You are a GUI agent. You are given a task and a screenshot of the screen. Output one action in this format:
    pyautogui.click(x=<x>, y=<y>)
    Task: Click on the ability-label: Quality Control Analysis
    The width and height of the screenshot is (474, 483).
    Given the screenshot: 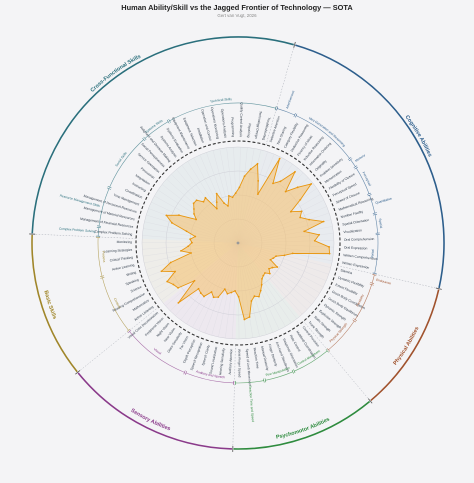 What is the action you would take?
    pyautogui.click(x=241, y=119)
    